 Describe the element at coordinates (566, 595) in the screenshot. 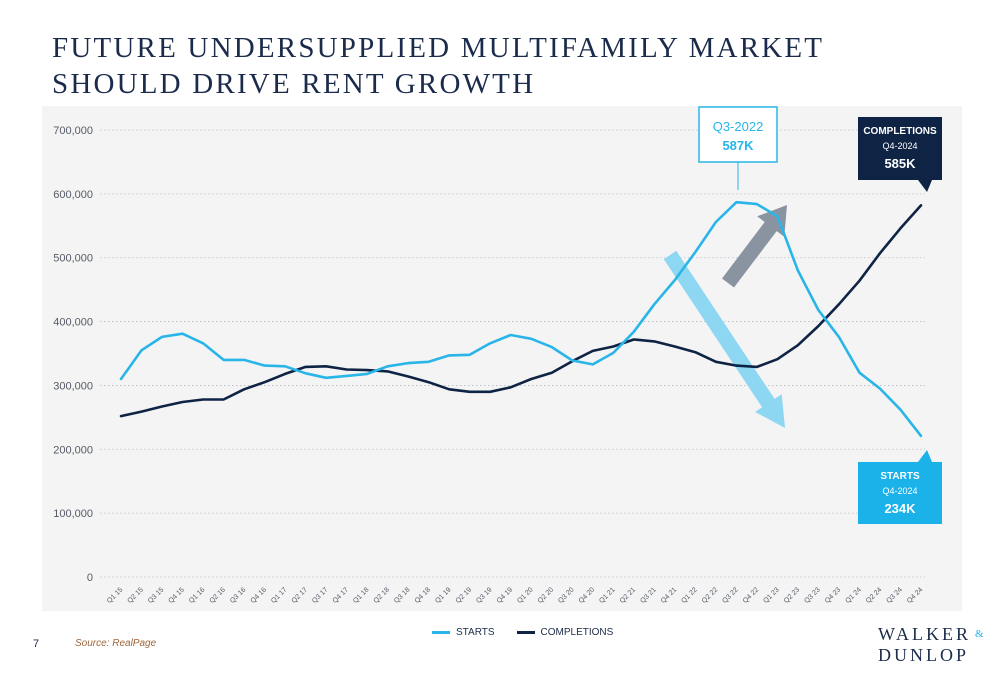

I see `x-tick-label: Q3 20` at that location.